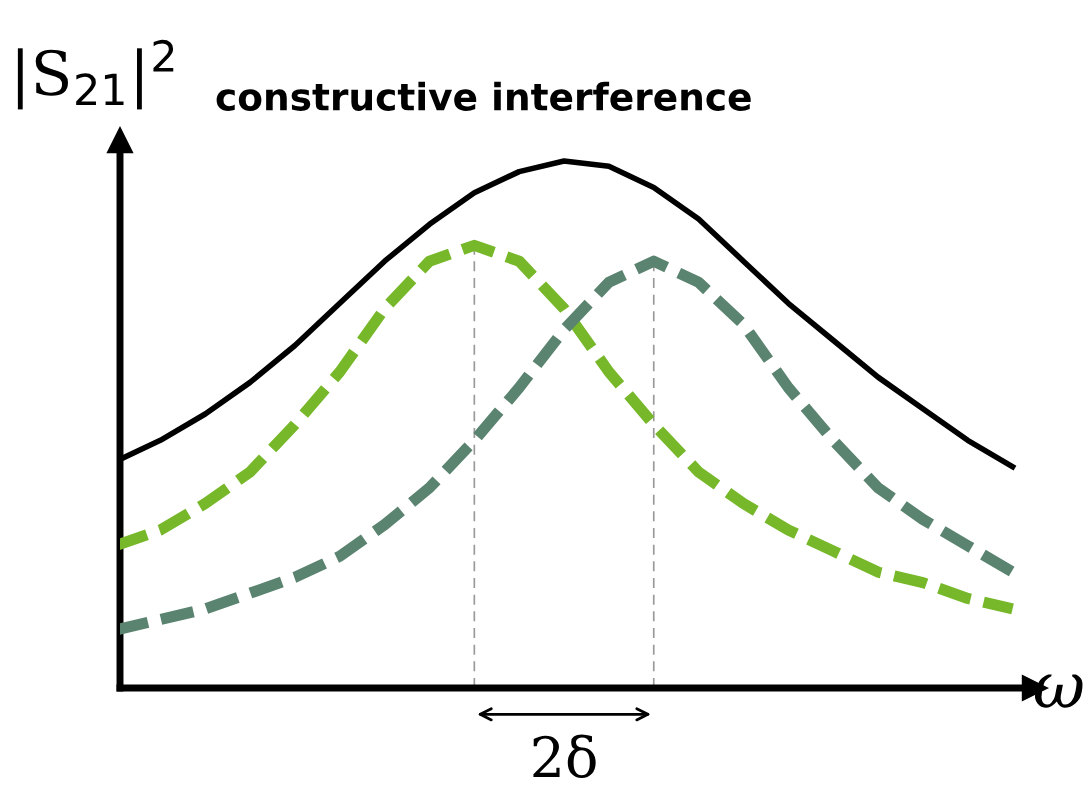  Describe the element at coordinates (483, 96) in the screenshot. I see `chart-title: constructive interference` at that location.